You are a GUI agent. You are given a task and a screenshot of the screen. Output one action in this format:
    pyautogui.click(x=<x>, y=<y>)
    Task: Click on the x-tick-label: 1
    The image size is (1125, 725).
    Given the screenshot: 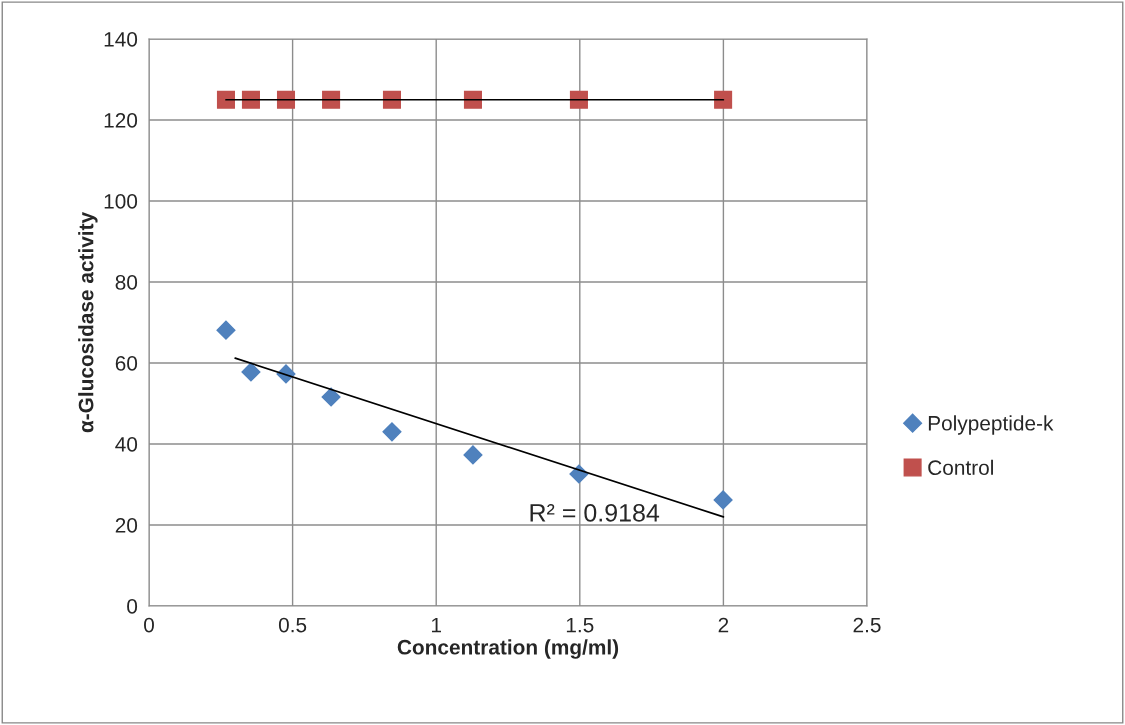 What is the action you would take?
    pyautogui.click(x=436, y=625)
    